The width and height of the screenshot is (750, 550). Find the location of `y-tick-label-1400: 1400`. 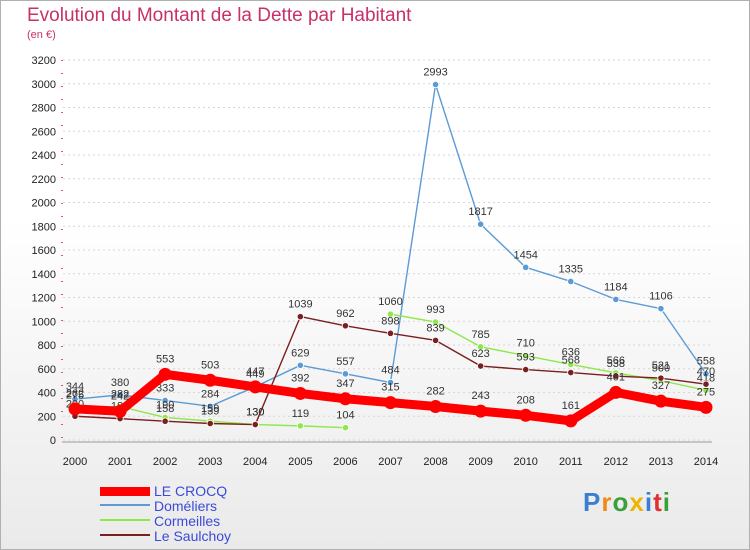

y-tick-label-1400: 1400 is located at coordinates (44, 275).